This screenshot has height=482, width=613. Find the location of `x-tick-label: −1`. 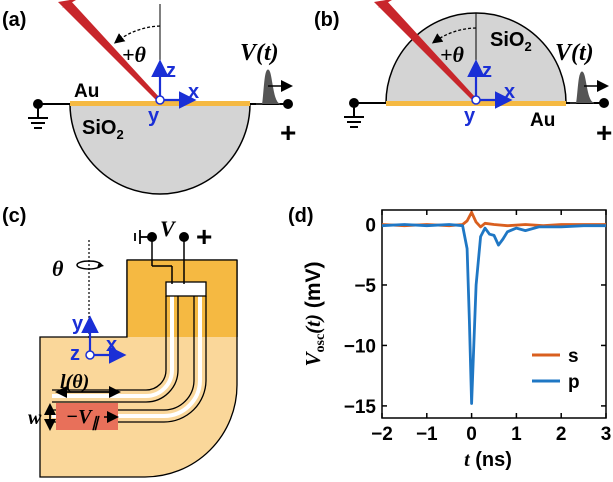

x-tick-label: −1 is located at coordinates (427, 434).